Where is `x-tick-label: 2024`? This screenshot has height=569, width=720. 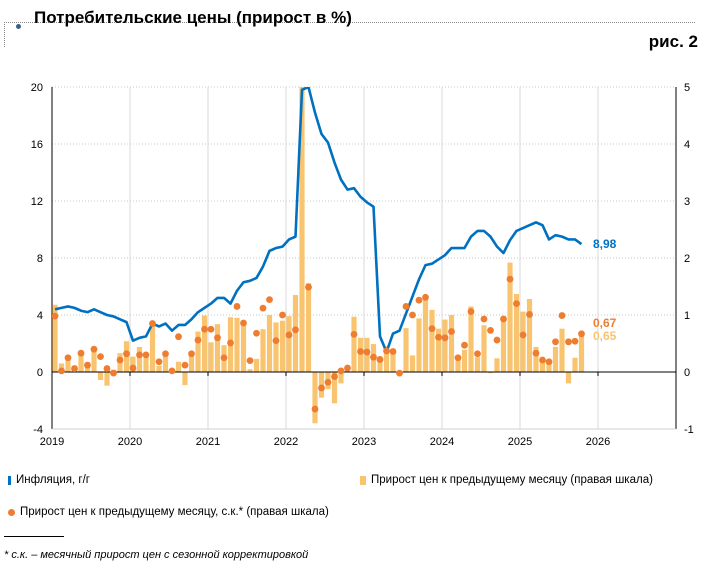 x-tick-label: 2024 is located at coordinates (442, 442).